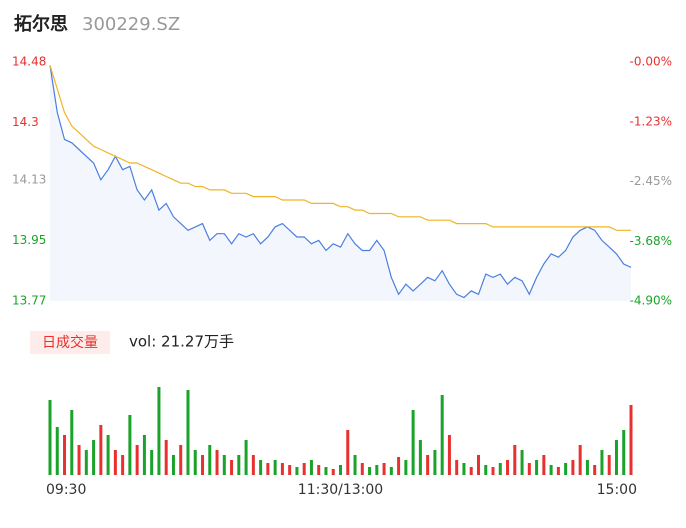 This screenshot has width=686, height=528. Describe the element at coordinates (29, 301) in the screenshot. I see `y-tick-label: 13.77` at that location.